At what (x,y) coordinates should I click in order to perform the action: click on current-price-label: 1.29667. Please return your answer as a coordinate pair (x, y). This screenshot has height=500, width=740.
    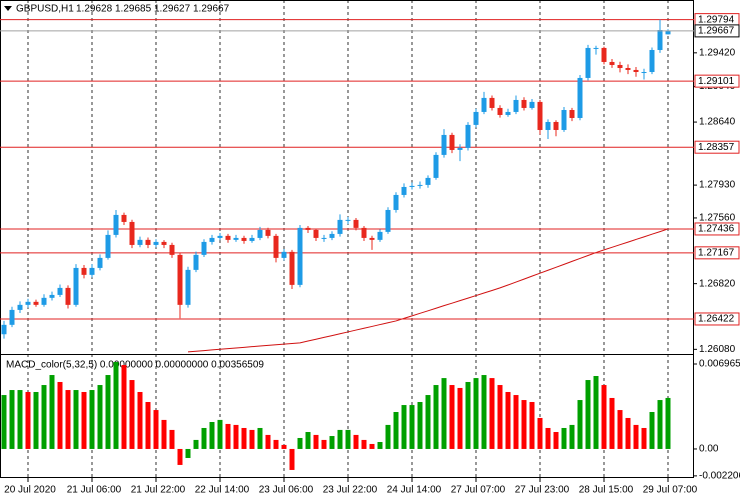
    Looking at the image, I should click on (716, 31).